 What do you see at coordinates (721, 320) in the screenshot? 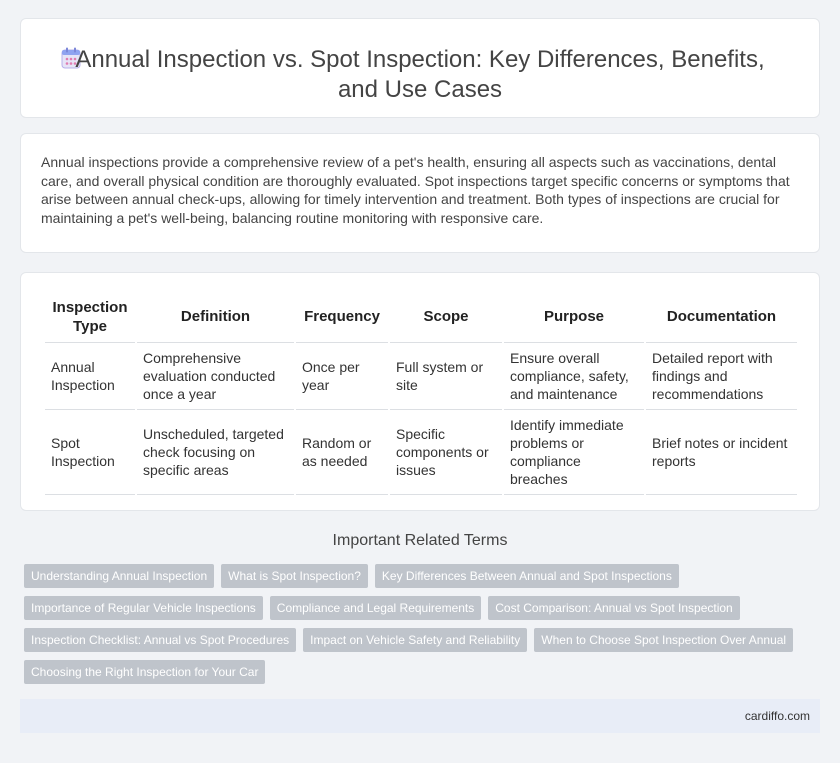
I see `column-header: Documentation` at bounding box center [721, 320].